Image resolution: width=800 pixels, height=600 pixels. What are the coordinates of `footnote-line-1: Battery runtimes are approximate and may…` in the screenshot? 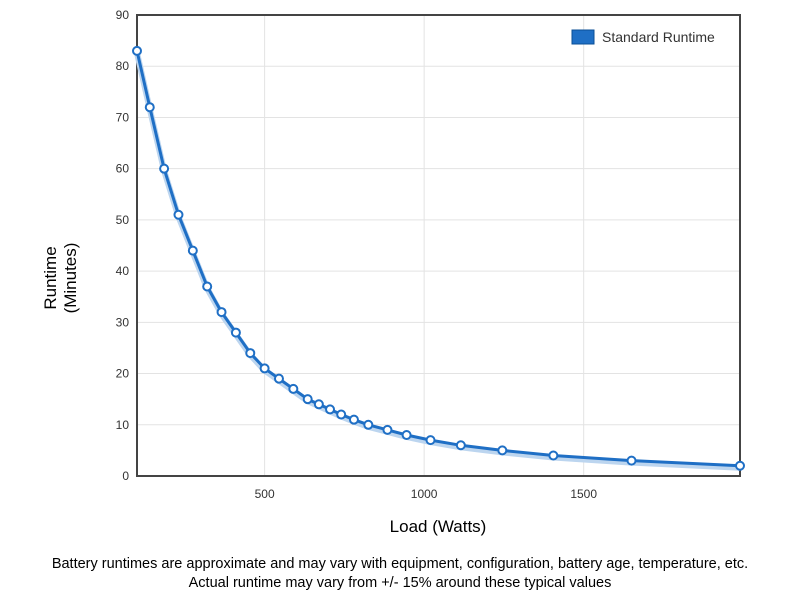 It's located at (400, 564).